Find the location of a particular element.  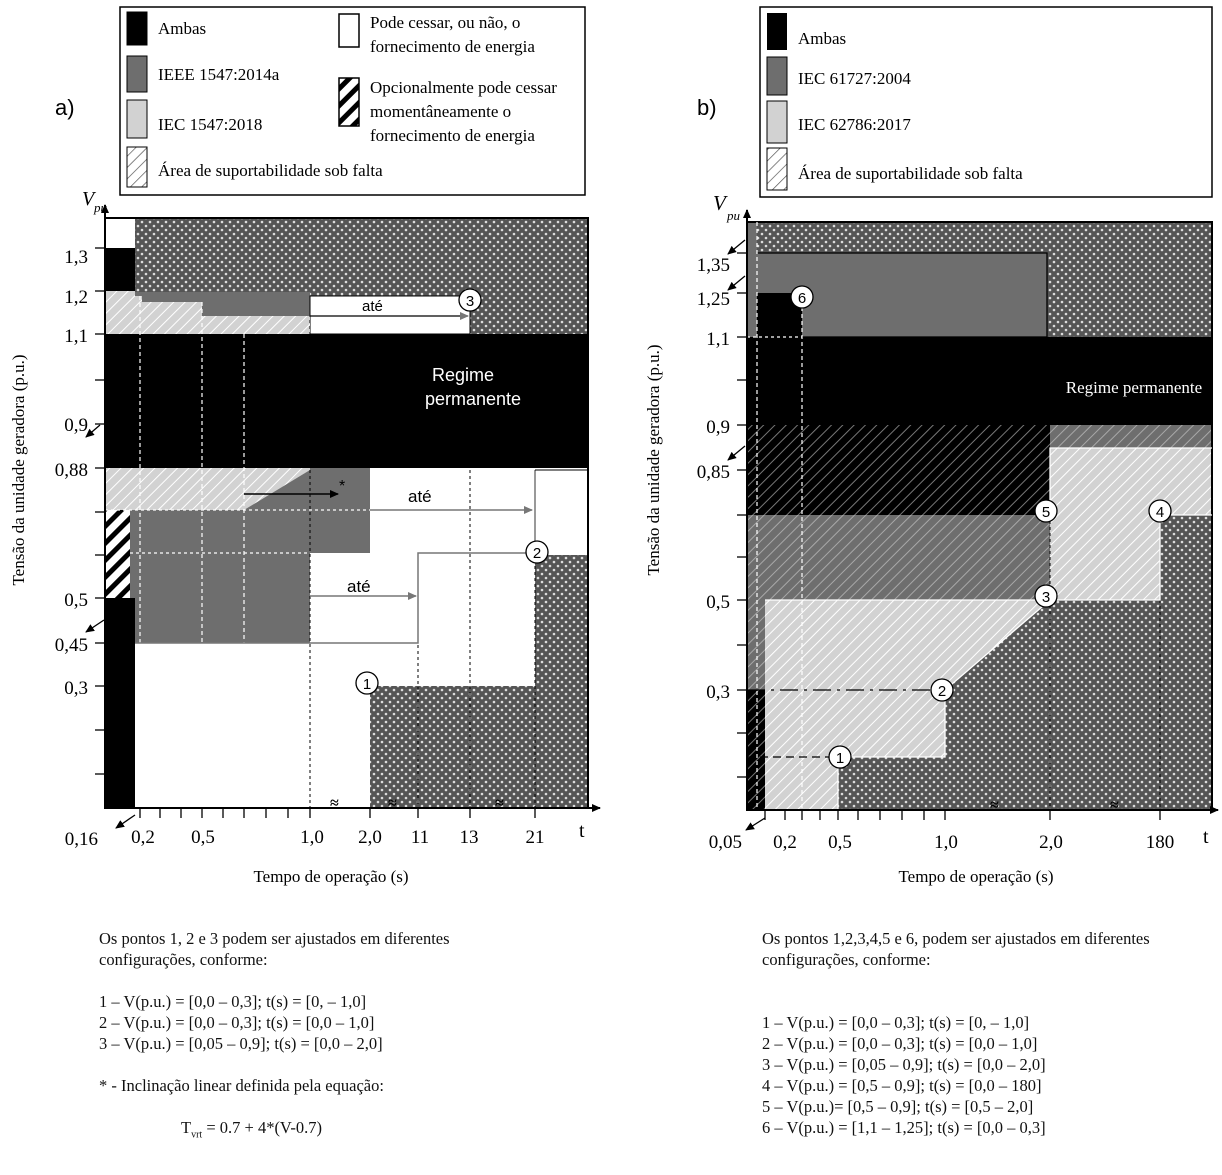

plot-a-regime-band is located at coordinates (346, 401).